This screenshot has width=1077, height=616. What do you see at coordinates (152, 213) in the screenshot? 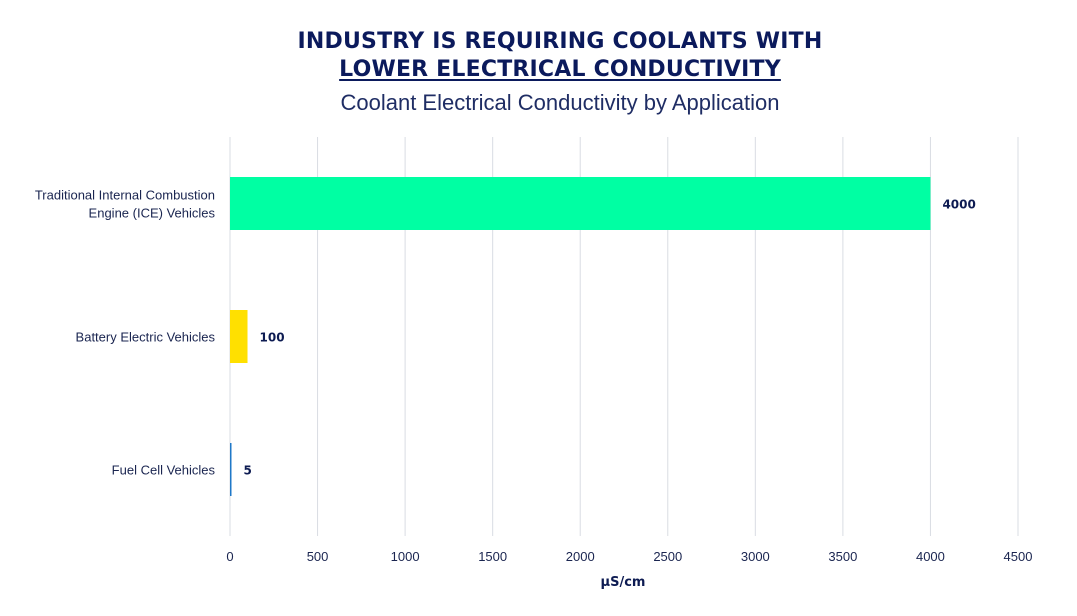
I see `category-label-line: Engine (ICE) Vehicles` at bounding box center [152, 213].